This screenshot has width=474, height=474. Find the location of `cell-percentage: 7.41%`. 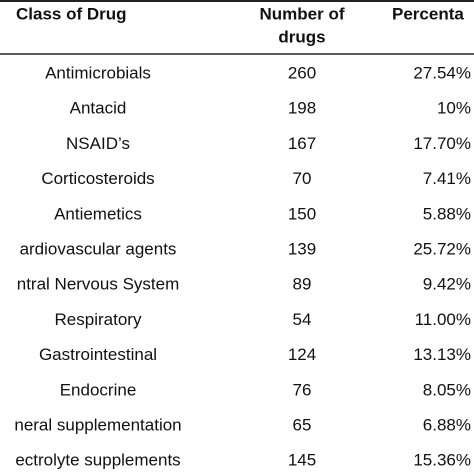

cell-percentage: 7.41% is located at coordinates (447, 178).